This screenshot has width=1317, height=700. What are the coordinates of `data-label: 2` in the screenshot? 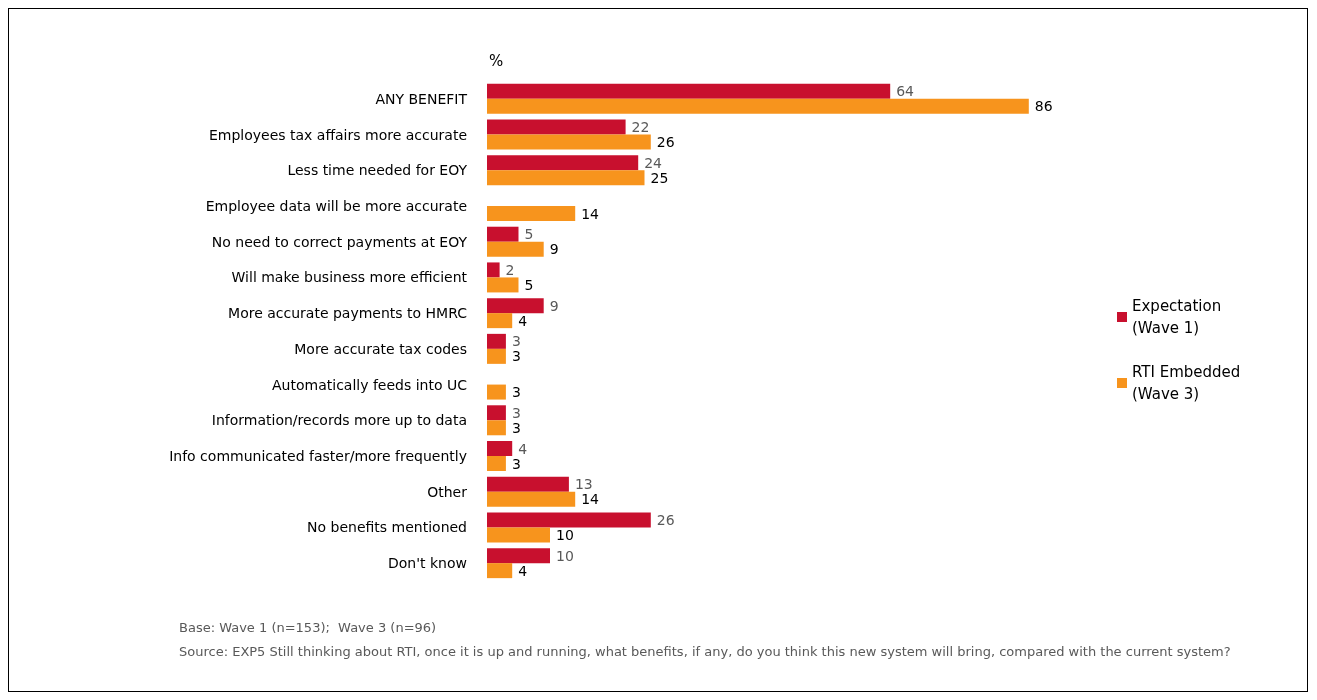 It's located at (510, 269).